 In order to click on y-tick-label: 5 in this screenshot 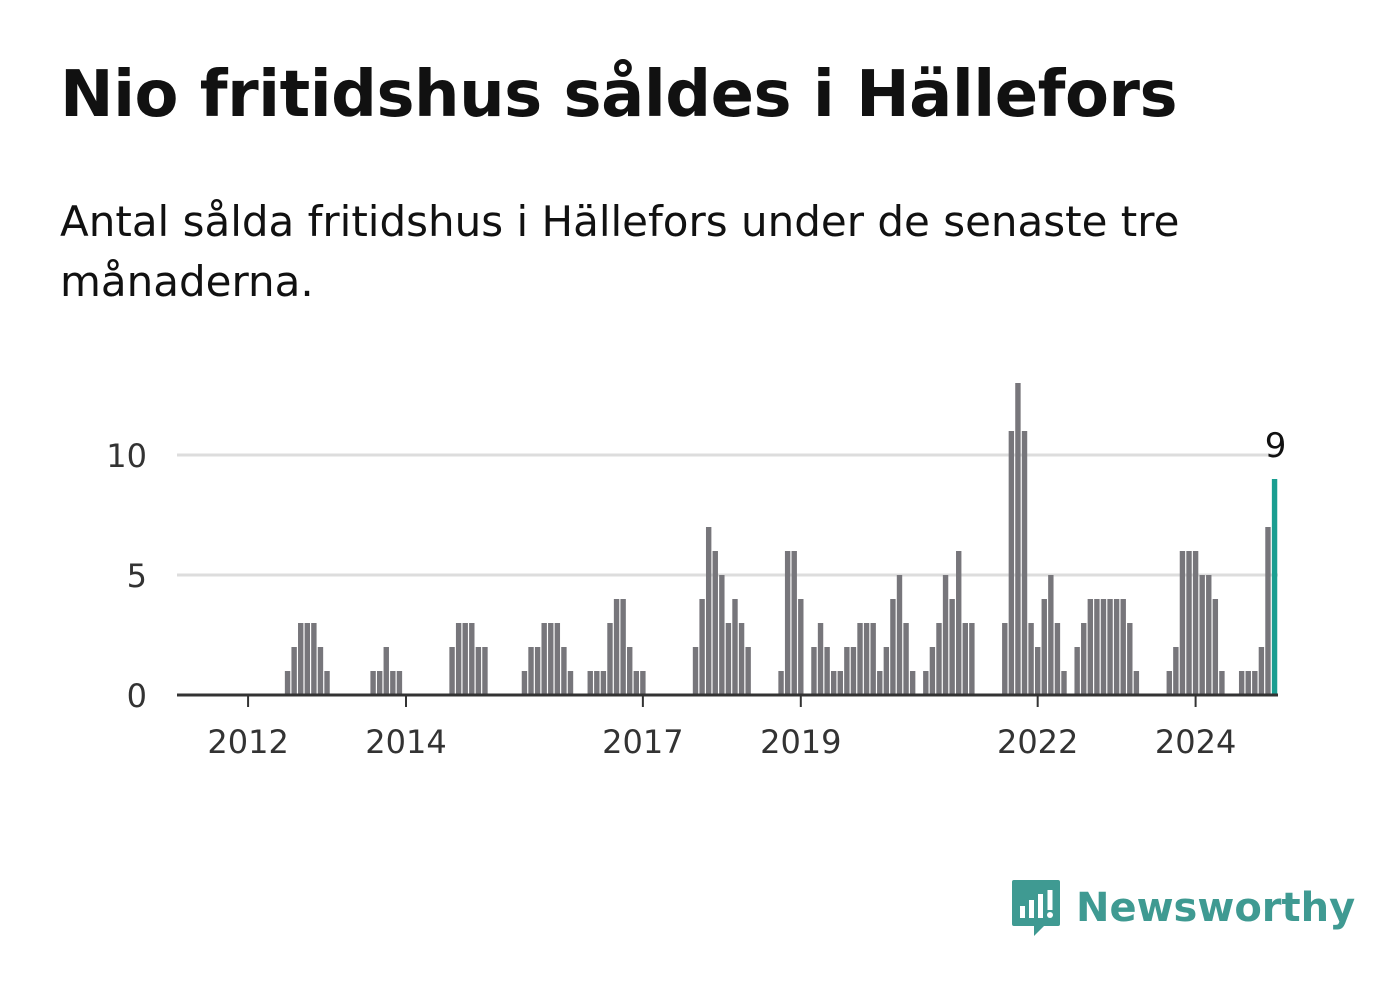, I will do `click(137, 576)`.